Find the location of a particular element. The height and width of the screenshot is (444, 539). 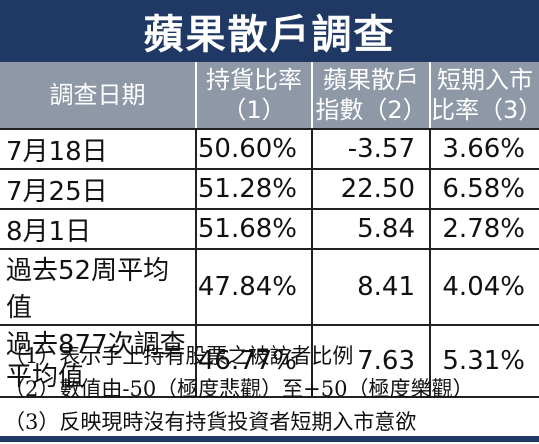

cell-index: 7.63 is located at coordinates (370, 361).